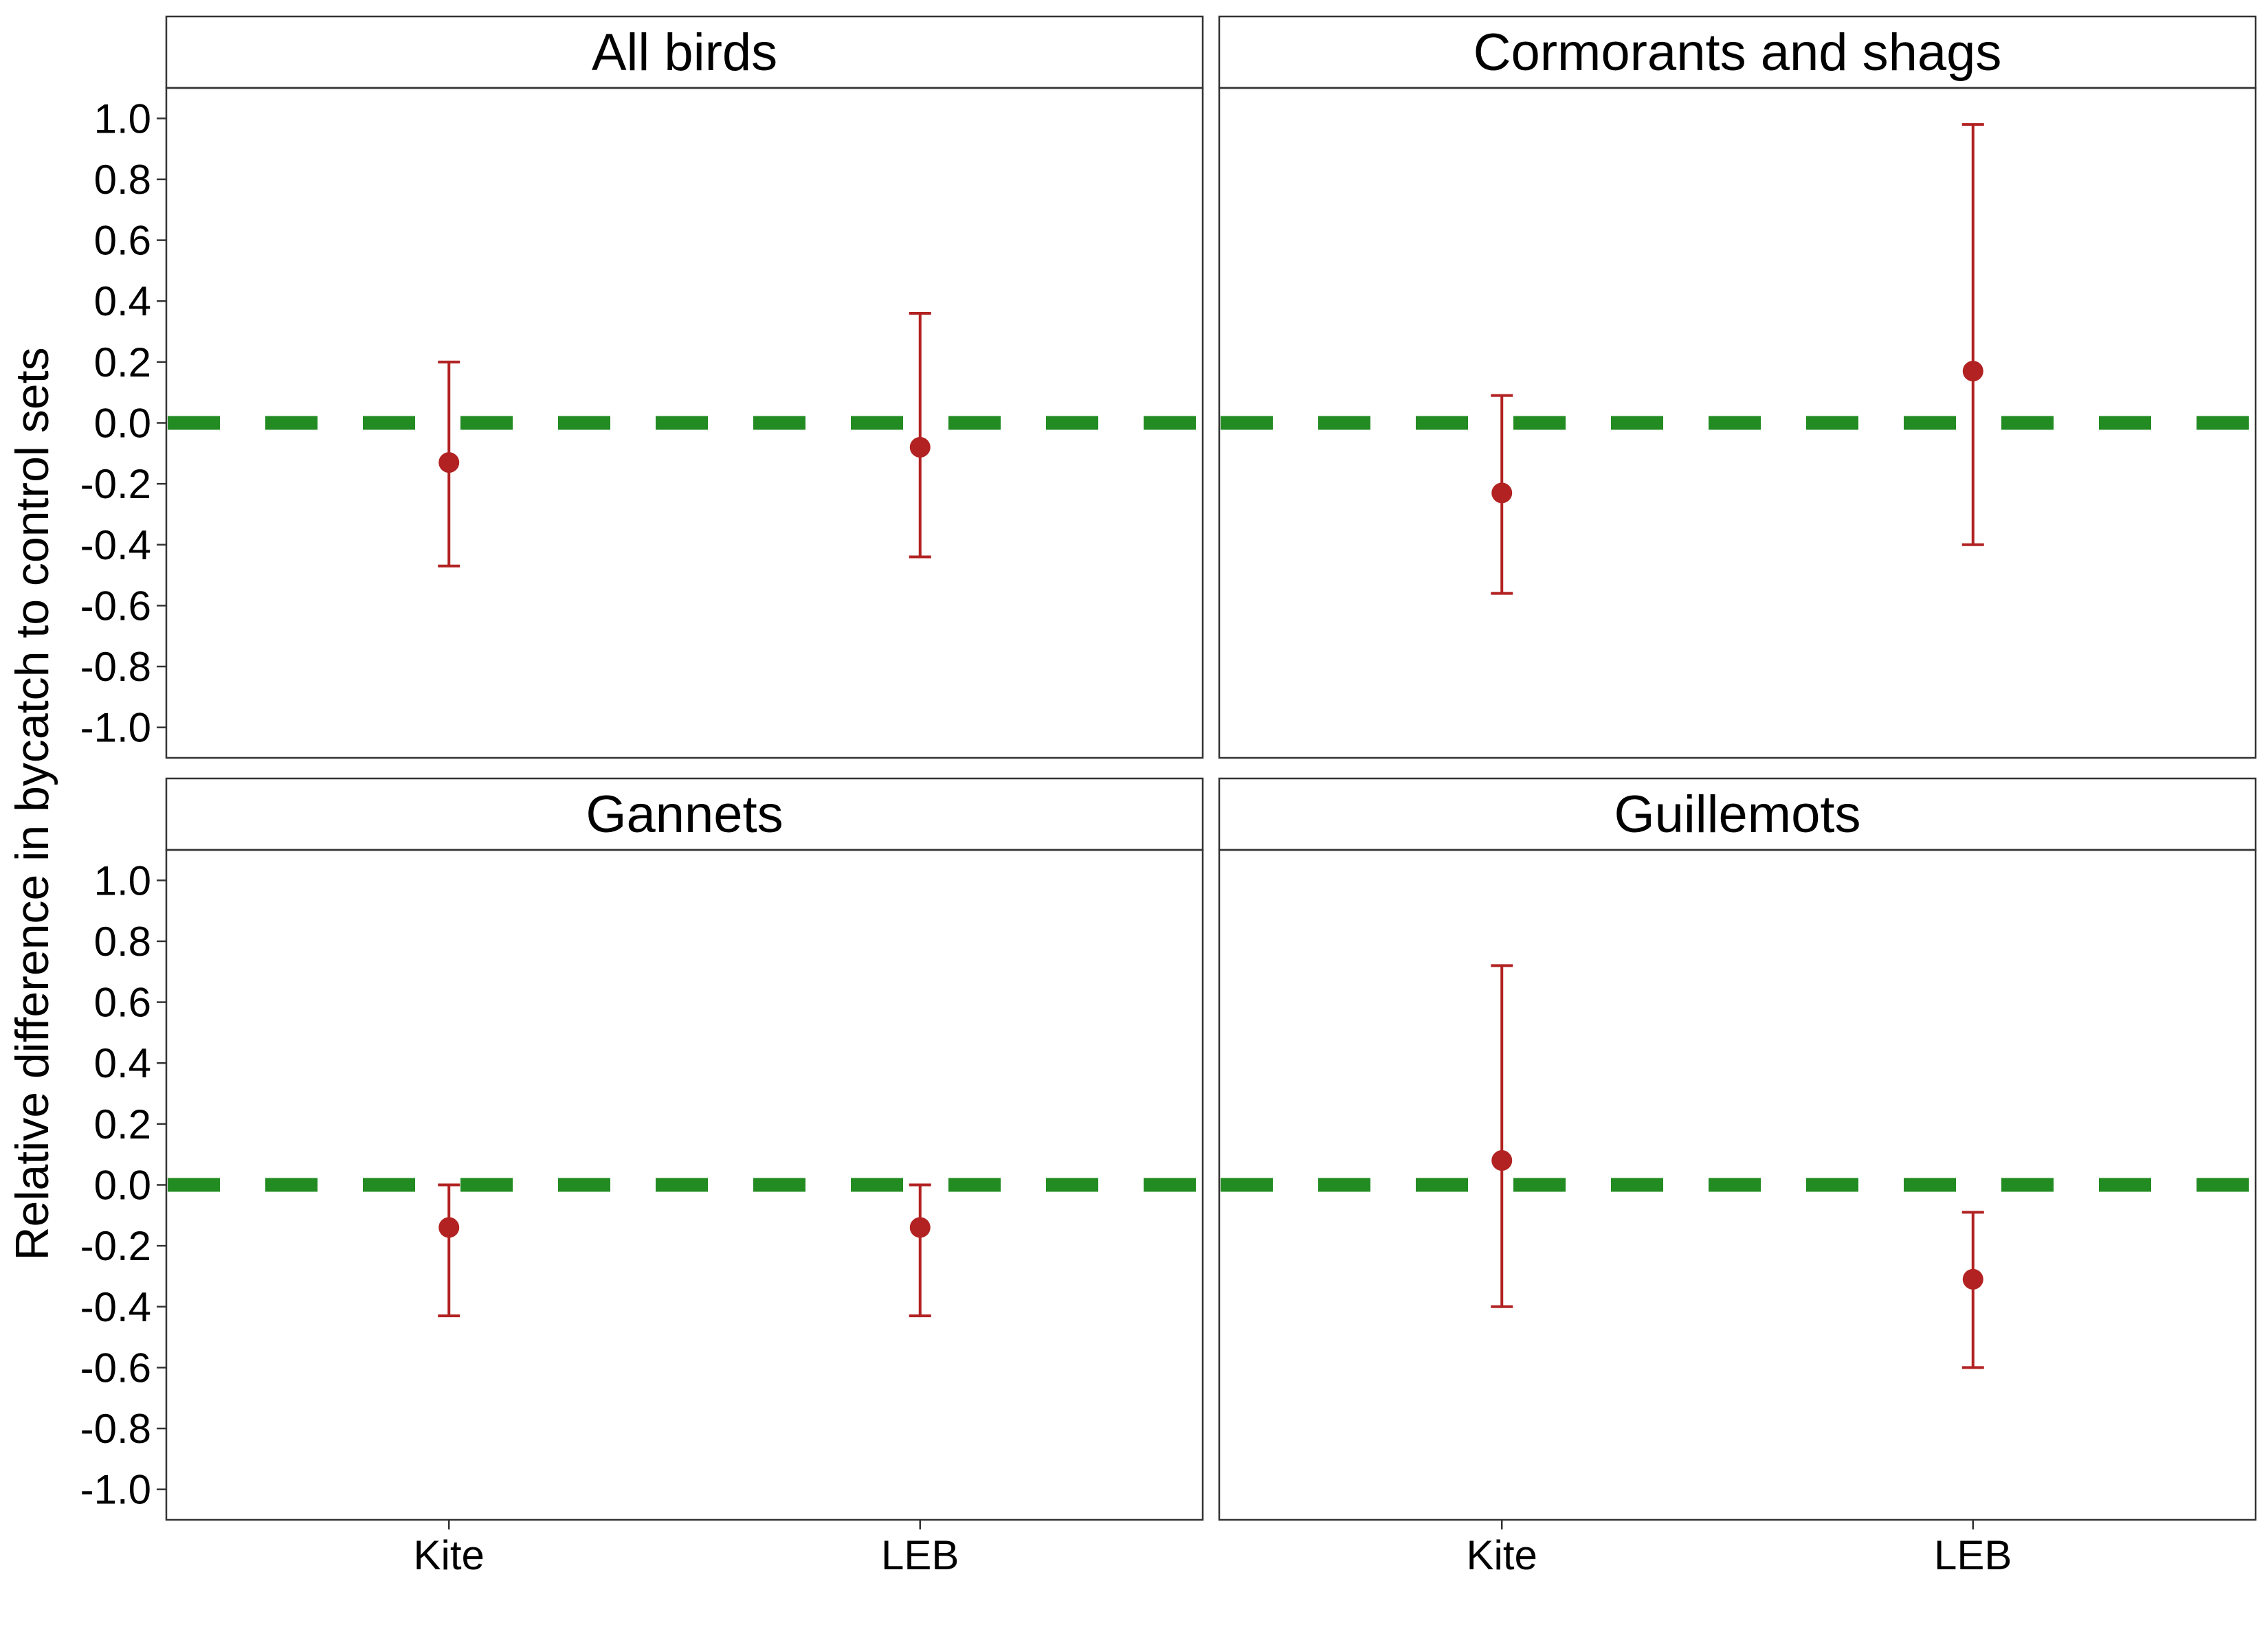  I want to click on facet-title: All birds, so click(684, 52).